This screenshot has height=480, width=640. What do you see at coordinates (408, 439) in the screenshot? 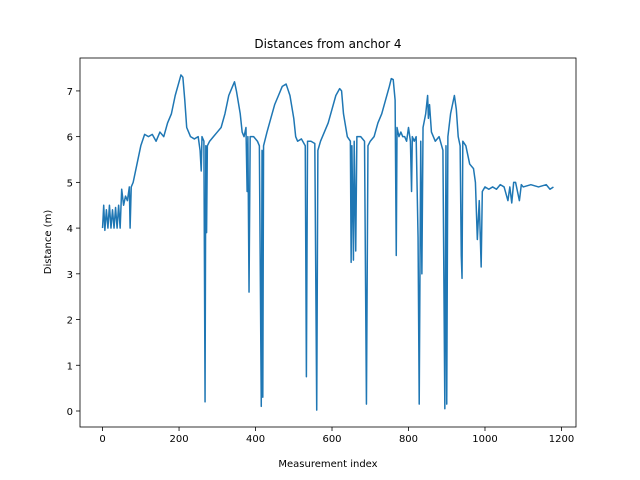
I see `x-tick-label: 800` at bounding box center [408, 439].